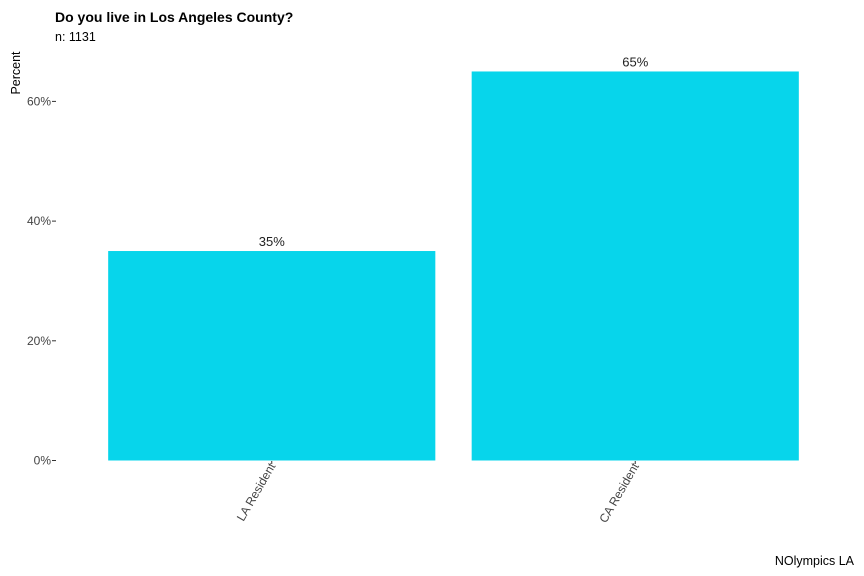 This screenshot has height=576, width=864. Describe the element at coordinates (814, 561) in the screenshot. I see `chart-caption: NOlympics LA` at that location.